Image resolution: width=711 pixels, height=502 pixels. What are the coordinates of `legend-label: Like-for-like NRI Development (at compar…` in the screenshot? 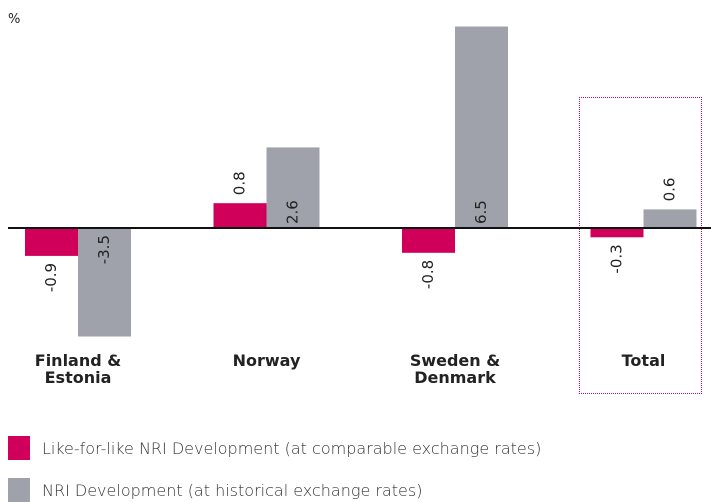 It's located at (292, 448).